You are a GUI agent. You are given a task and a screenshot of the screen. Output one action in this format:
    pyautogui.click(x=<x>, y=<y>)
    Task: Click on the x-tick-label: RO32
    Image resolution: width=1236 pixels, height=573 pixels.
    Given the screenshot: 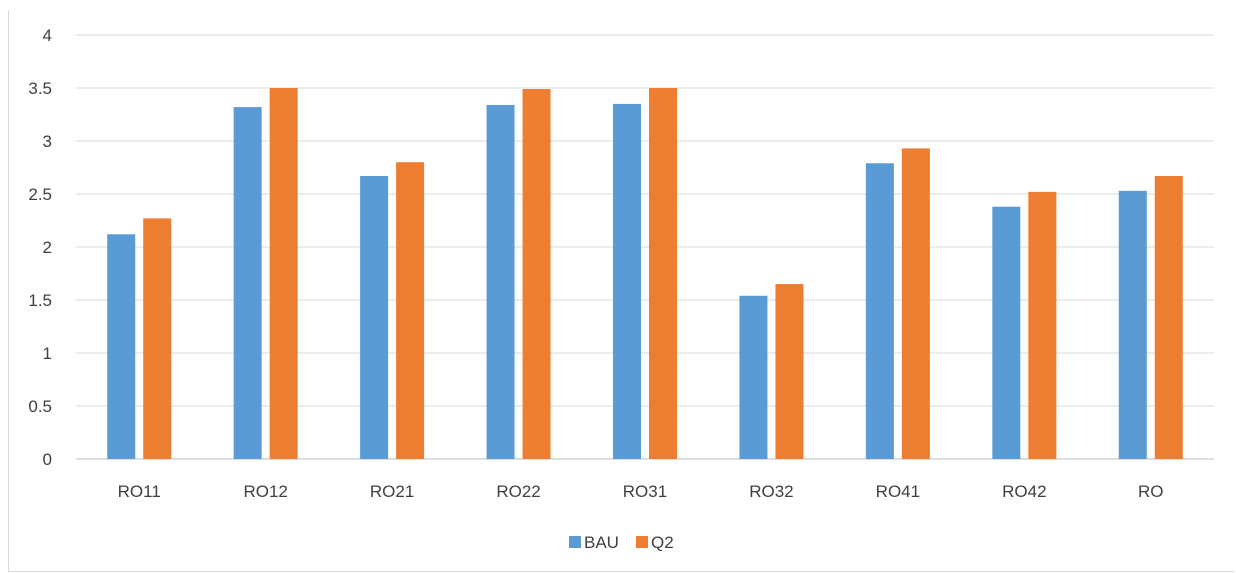 What is the action you would take?
    pyautogui.click(x=771, y=491)
    